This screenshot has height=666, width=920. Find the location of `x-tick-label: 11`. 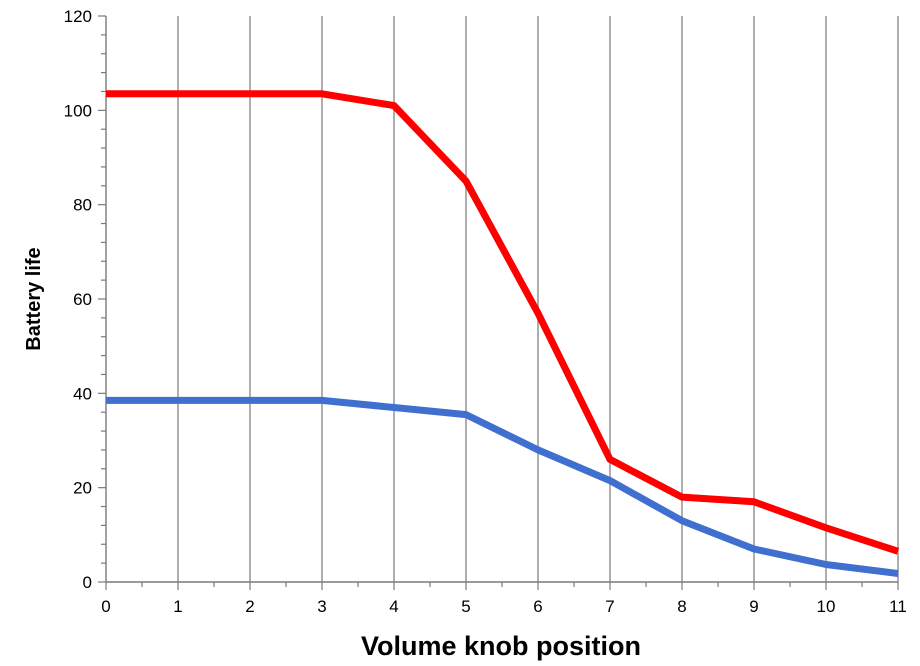

x-tick-label: 11 is located at coordinates (898, 606).